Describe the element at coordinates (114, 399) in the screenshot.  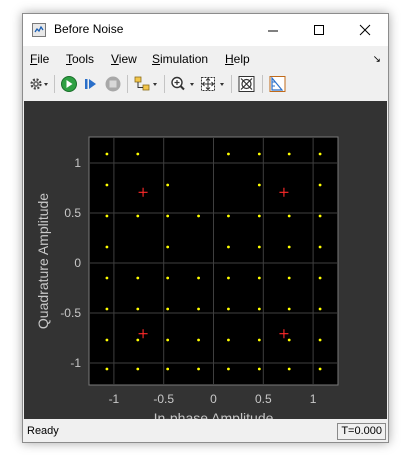
I see `x-tick-label: -1` at that location.